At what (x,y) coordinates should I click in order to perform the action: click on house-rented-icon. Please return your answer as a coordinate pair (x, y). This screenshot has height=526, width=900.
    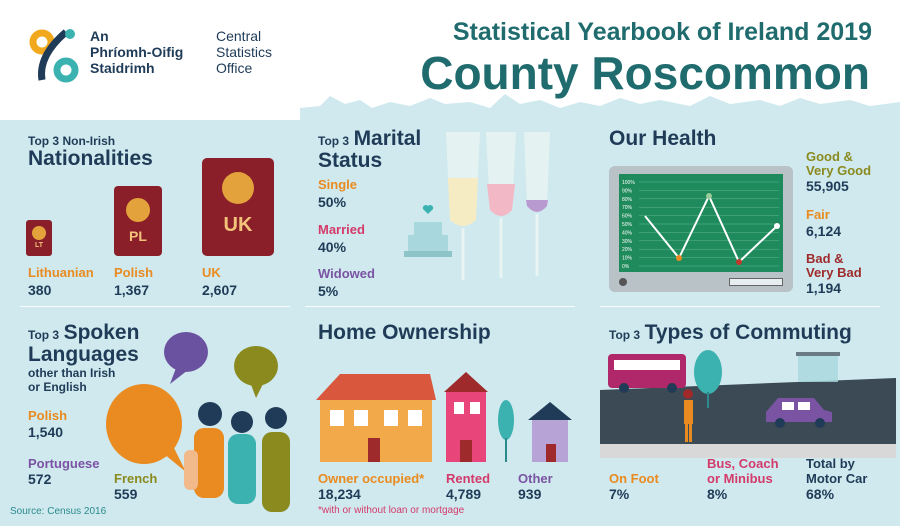
    Looking at the image, I should click on (466, 417).